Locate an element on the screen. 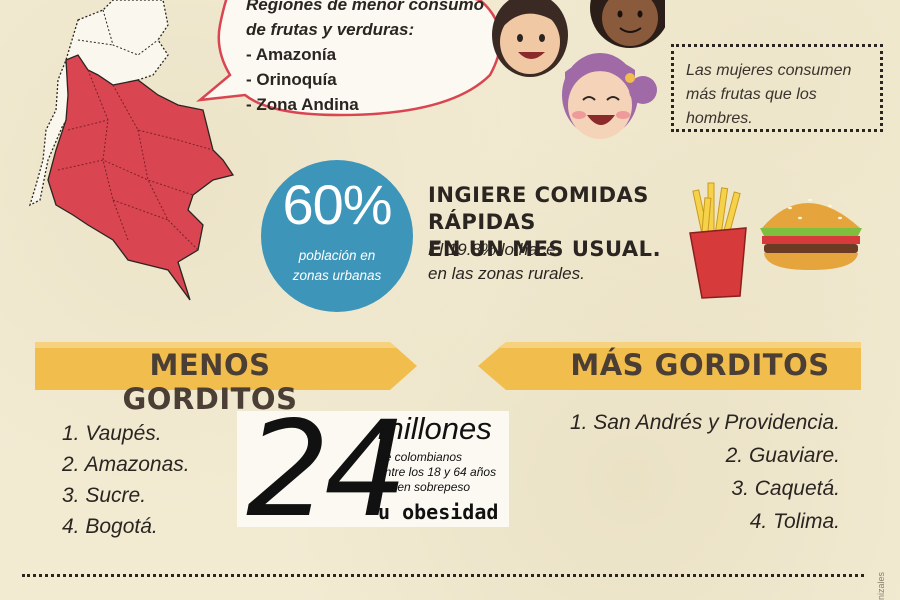  burger-icon is located at coordinates (811, 234).